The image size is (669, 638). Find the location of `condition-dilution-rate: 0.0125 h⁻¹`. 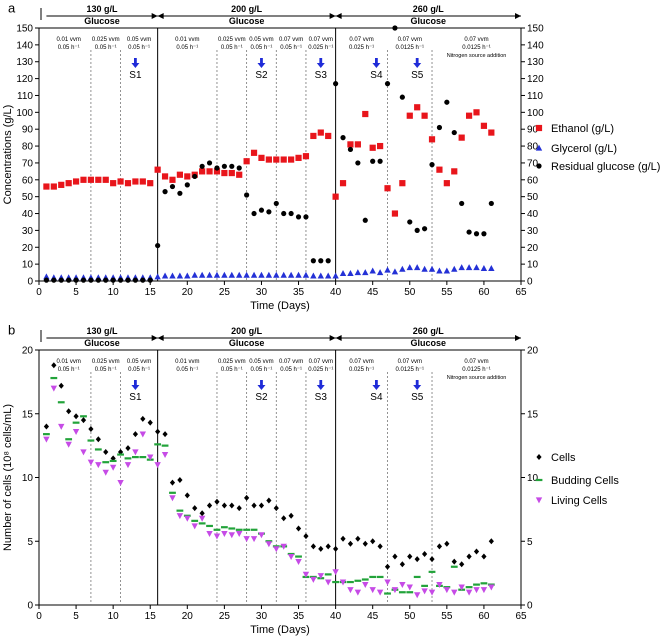

condition-dilution-rate: 0.0125 h⁻¹ is located at coordinates (476, 370).